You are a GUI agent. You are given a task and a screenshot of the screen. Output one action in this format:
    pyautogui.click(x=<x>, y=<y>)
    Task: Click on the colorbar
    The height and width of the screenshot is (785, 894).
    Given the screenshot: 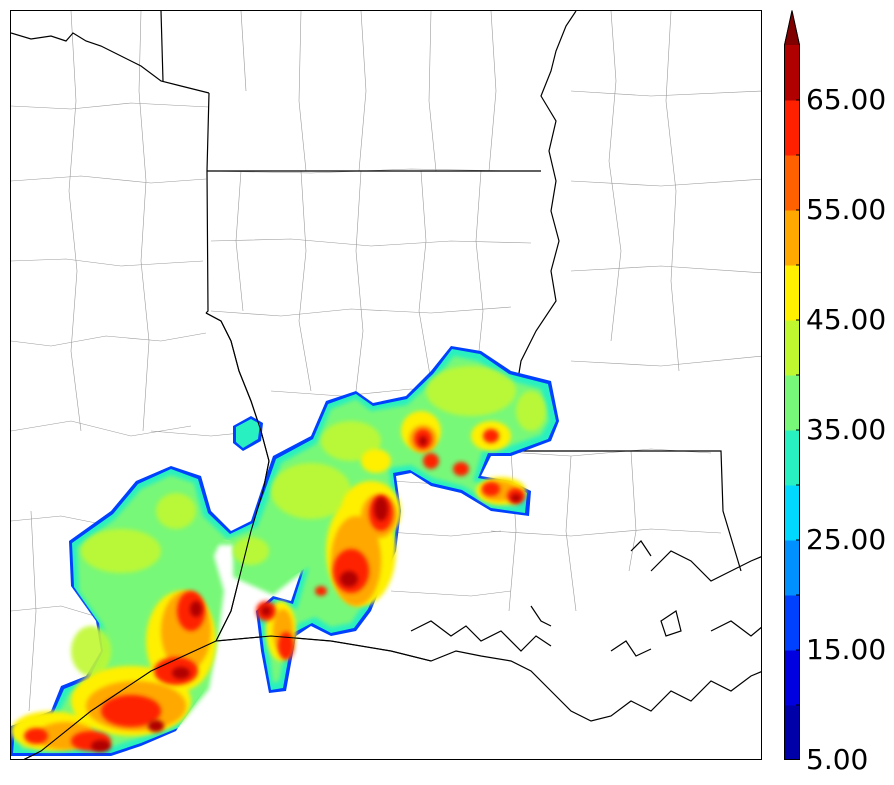 What is the action you would take?
    pyautogui.click(x=792, y=385)
    